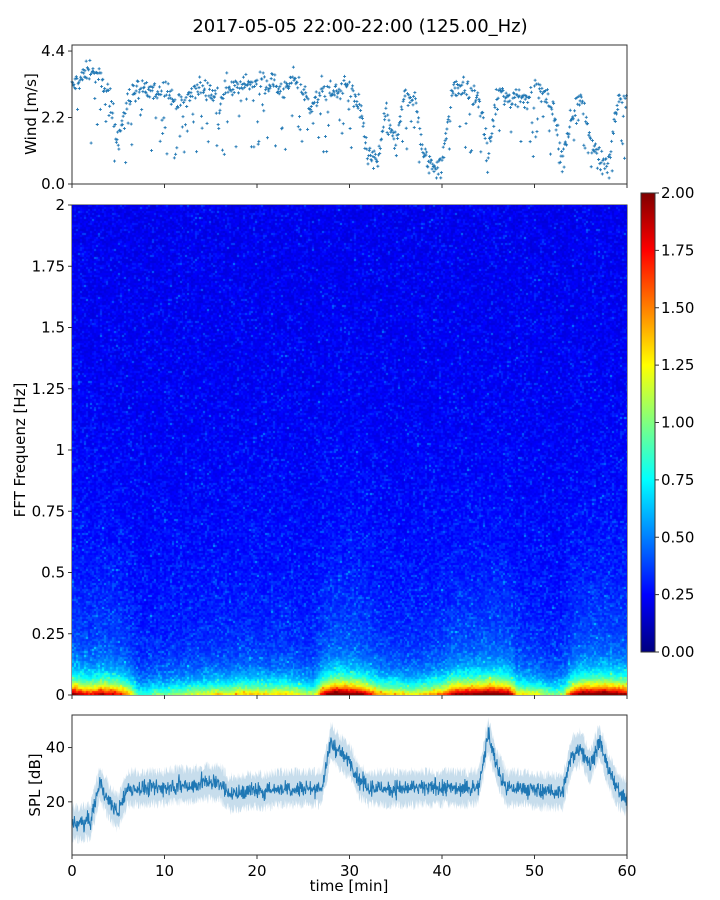 The height and width of the screenshot is (900, 720). What do you see at coordinates (677, 365) in the screenshot?
I see `colorbar-tick-label: 1.25` at bounding box center [677, 365].